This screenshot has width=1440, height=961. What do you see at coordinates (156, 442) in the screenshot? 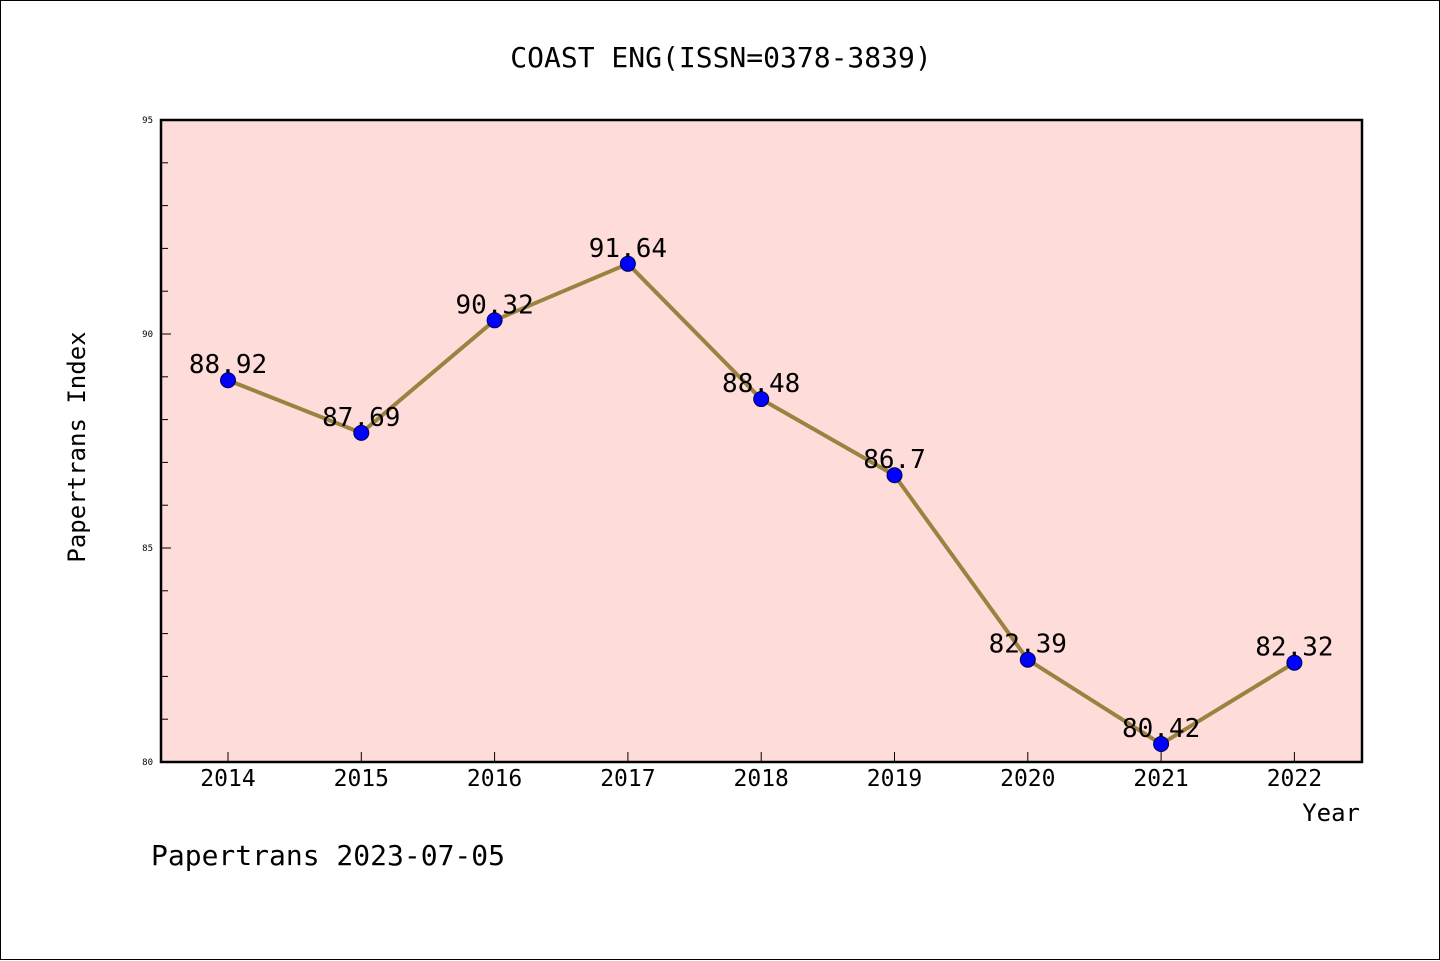
I see `y-axis: 80 85 90 95` at bounding box center [156, 442].